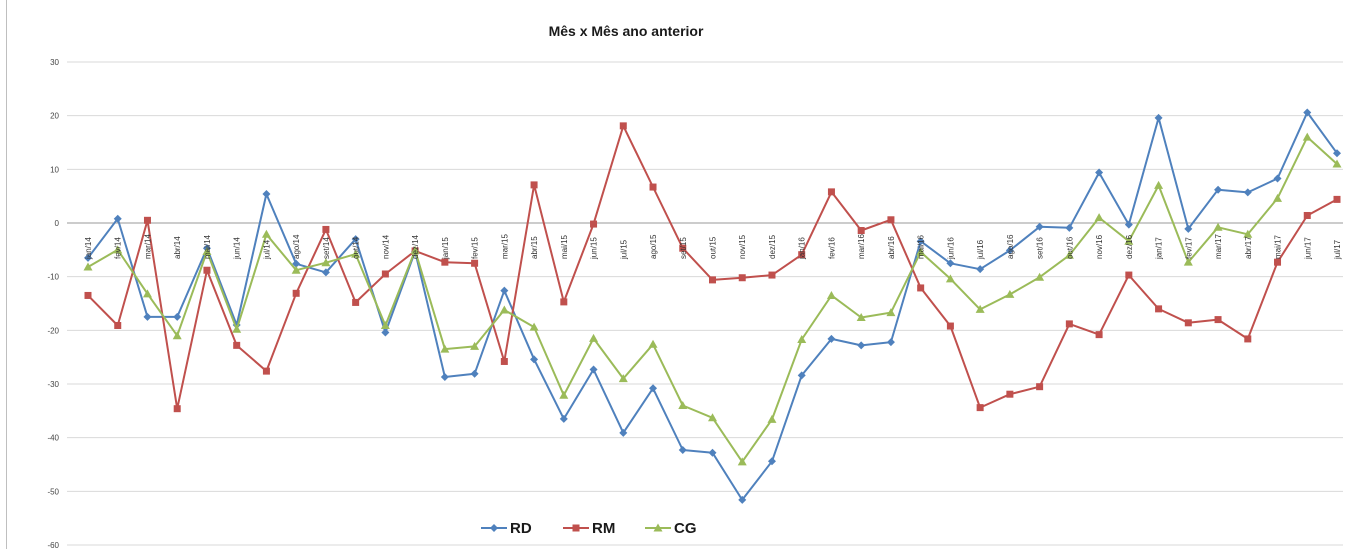 The height and width of the screenshot is (549, 1350). What do you see at coordinates (53, 491) in the screenshot?
I see `y-tick-label: -50` at bounding box center [53, 491].